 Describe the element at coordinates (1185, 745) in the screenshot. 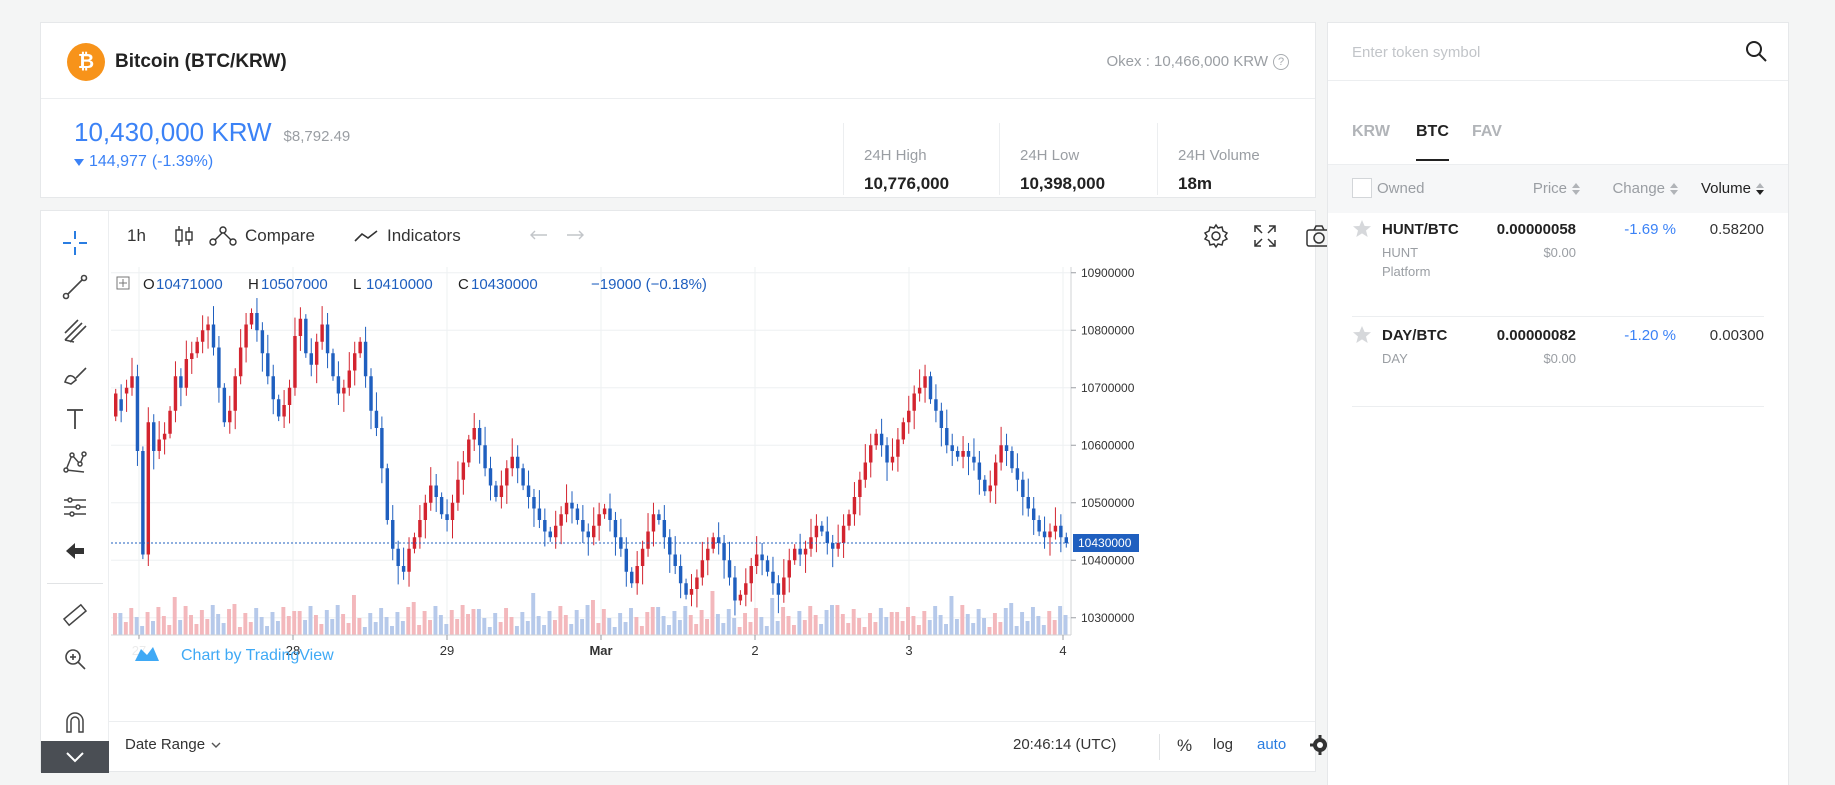

I see `percent-scale-button: %` at that location.